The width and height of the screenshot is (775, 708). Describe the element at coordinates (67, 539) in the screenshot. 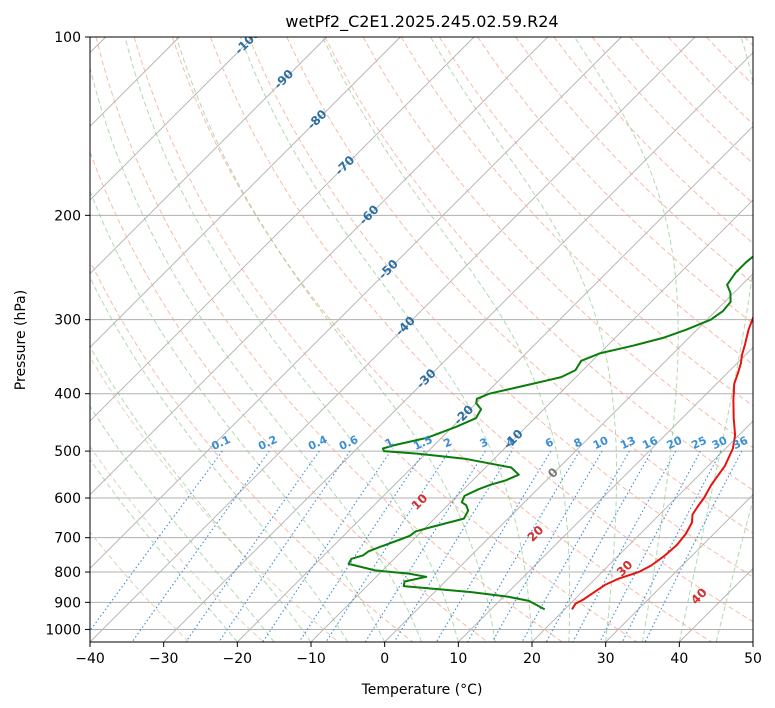

I see `y-tick-label: 700` at that location.